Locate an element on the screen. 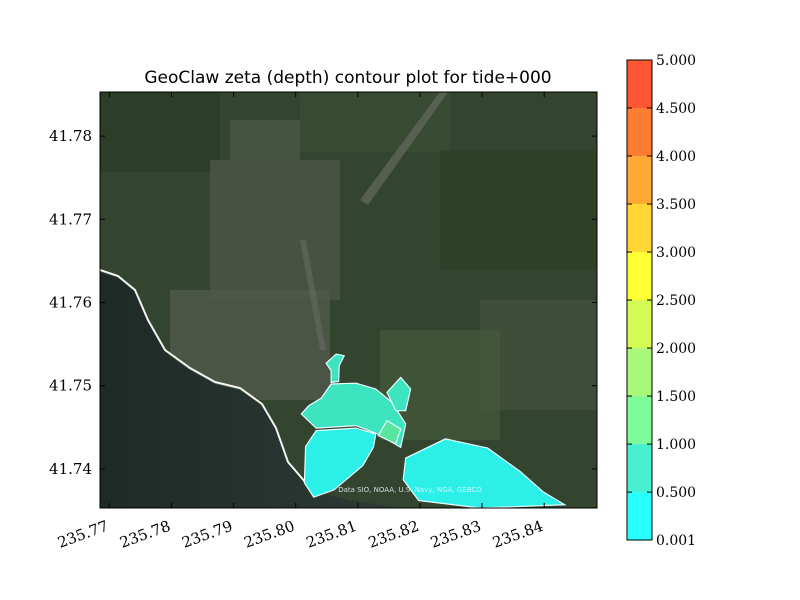 Image resolution: width=800 pixels, height=600 pixels. colorbar-tick-label: 3.500 is located at coordinates (676, 205).